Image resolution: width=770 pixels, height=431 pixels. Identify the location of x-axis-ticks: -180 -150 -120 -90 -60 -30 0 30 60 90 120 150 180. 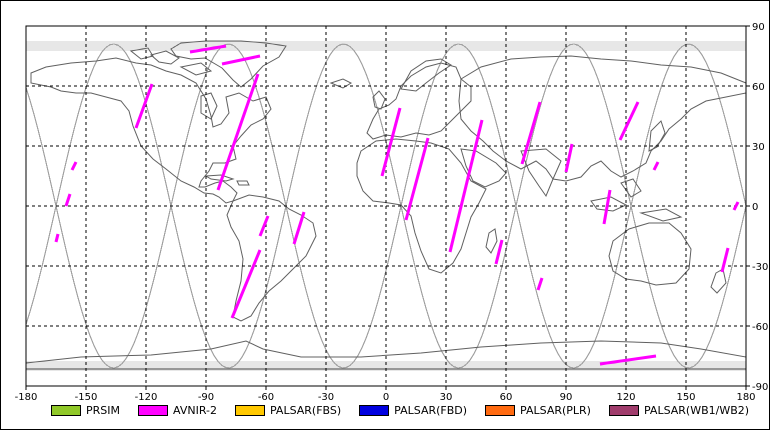
(385, 394).